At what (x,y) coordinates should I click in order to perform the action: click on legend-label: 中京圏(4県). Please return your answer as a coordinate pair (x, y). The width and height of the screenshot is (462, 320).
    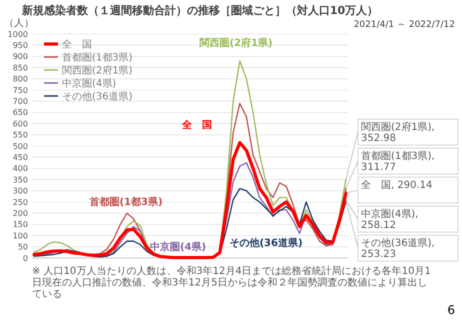
    Looking at the image, I should click on (89, 84).